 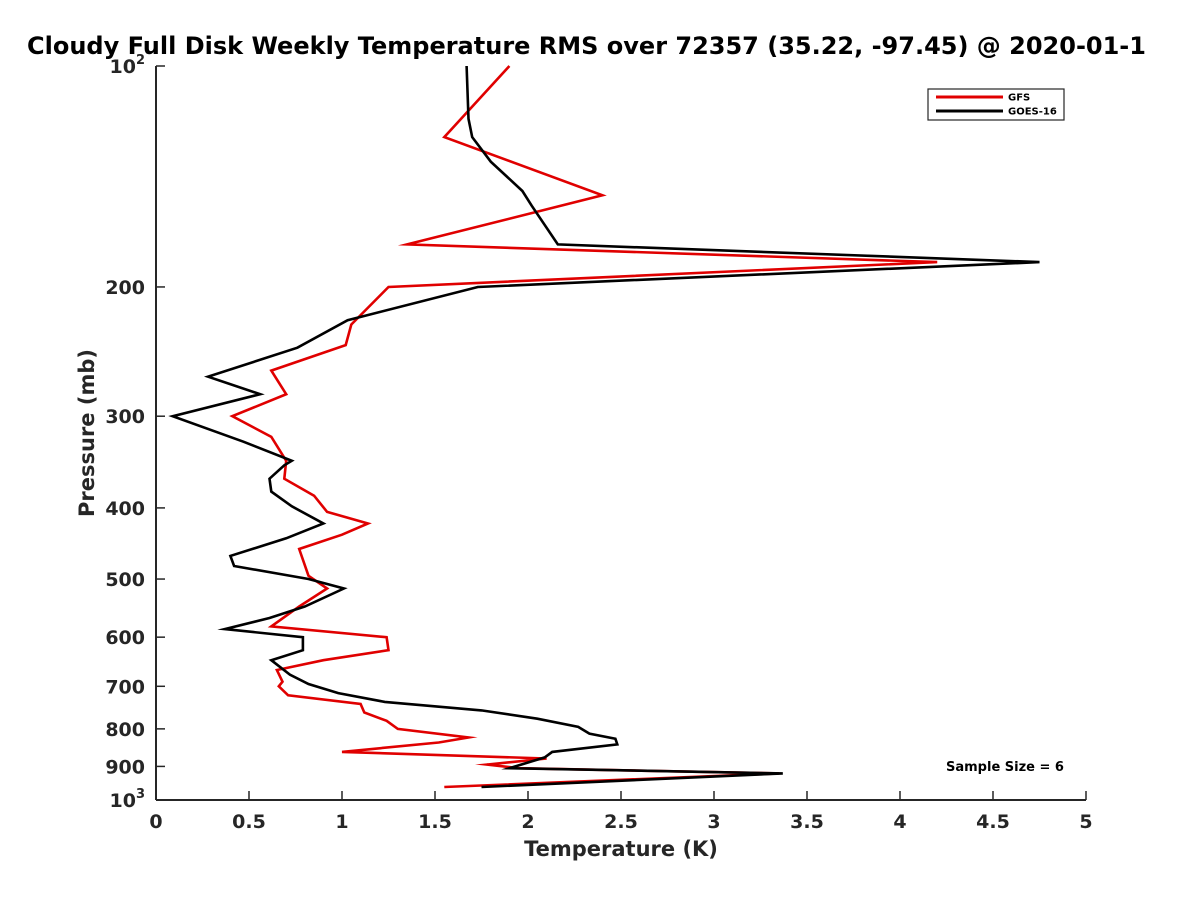 What do you see at coordinates (621, 822) in the screenshot?
I see `x-tick-label: 2.5` at bounding box center [621, 822].